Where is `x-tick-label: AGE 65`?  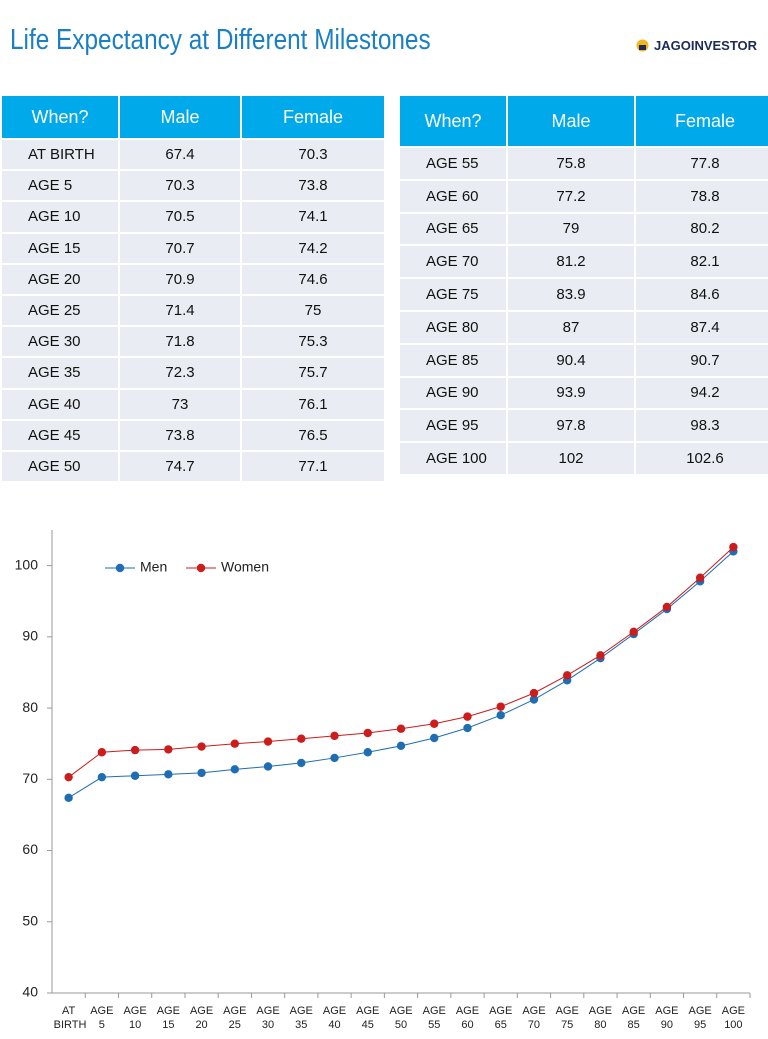 x-tick-label: AGE 65 is located at coordinates (501, 1018).